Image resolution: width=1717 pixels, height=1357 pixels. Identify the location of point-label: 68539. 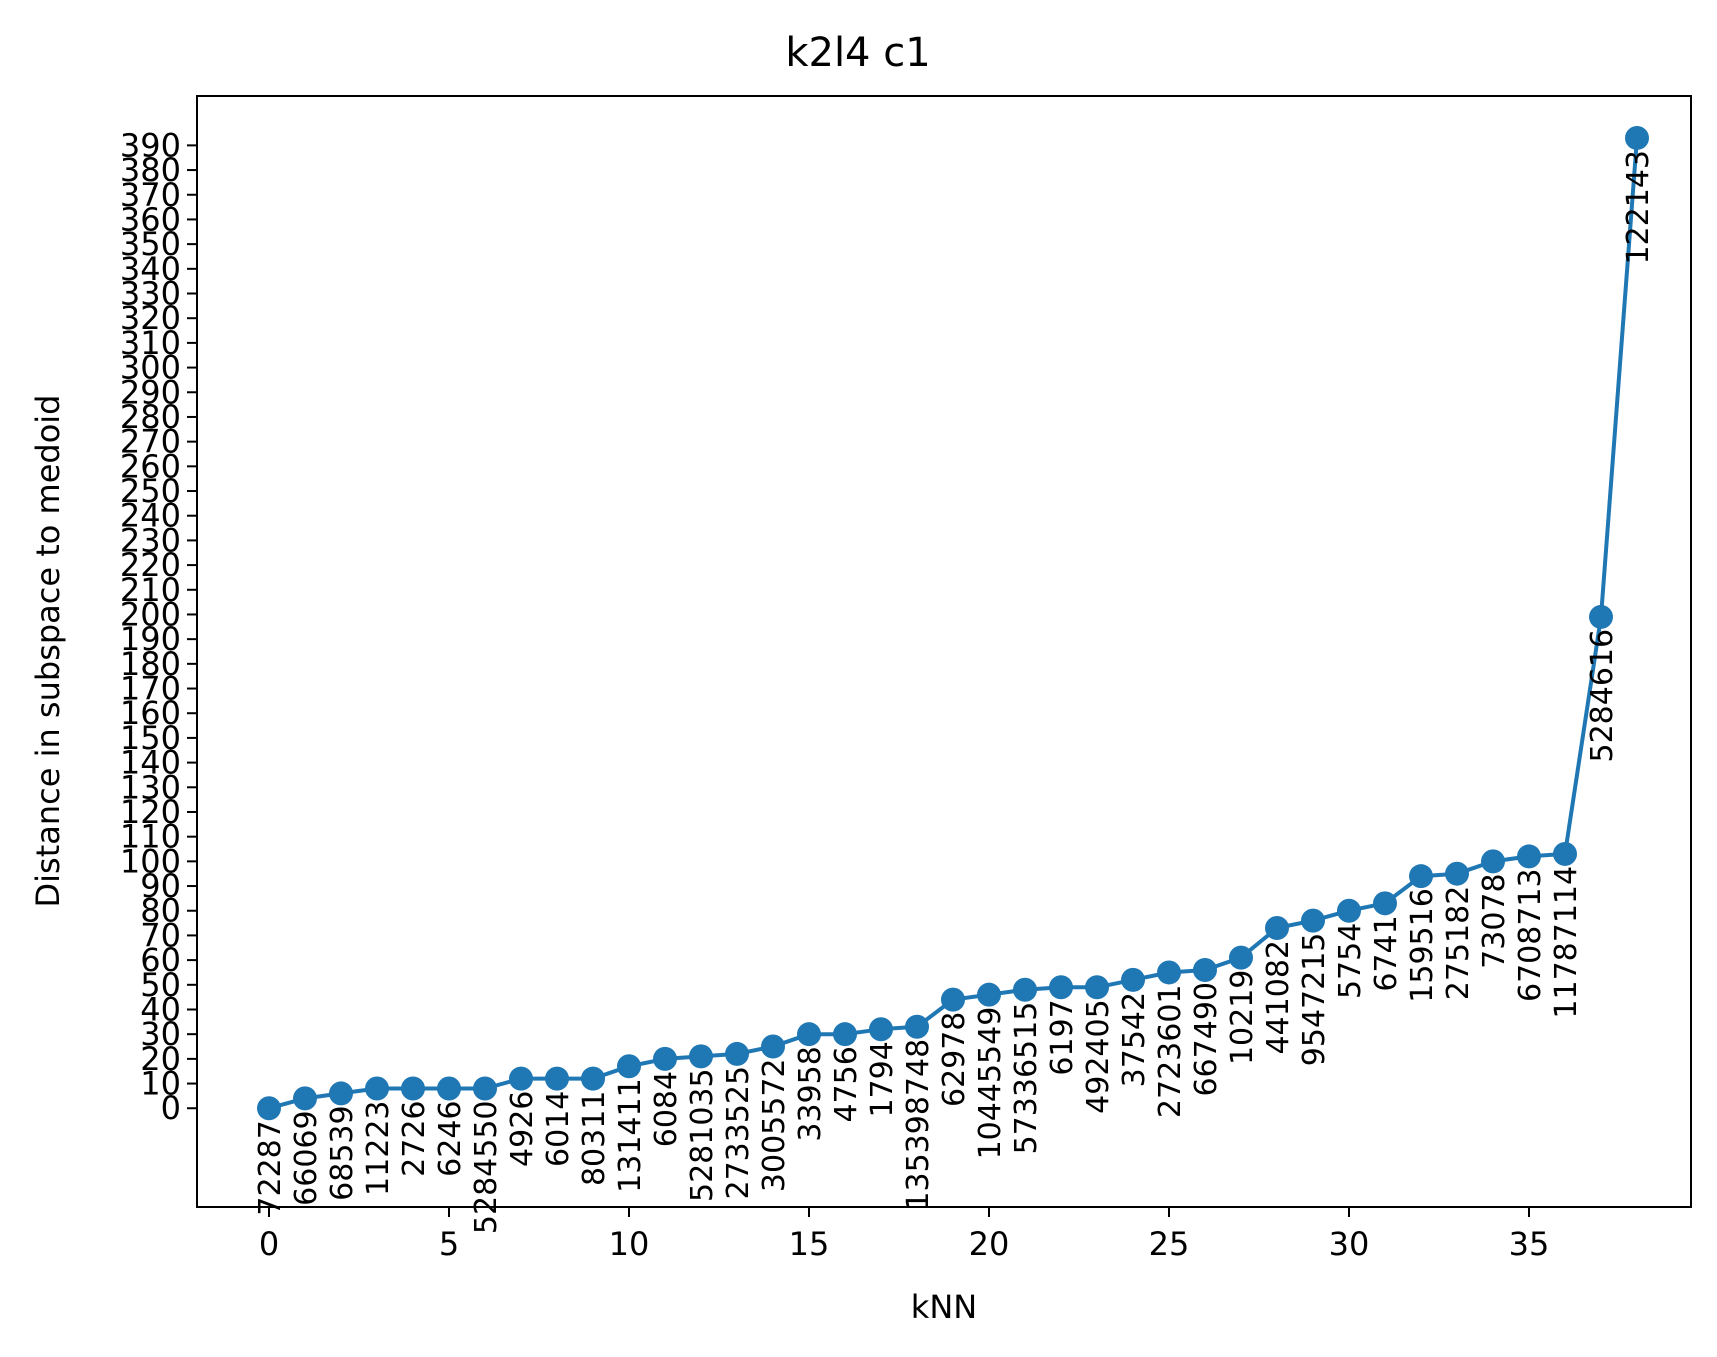
(342, 1152).